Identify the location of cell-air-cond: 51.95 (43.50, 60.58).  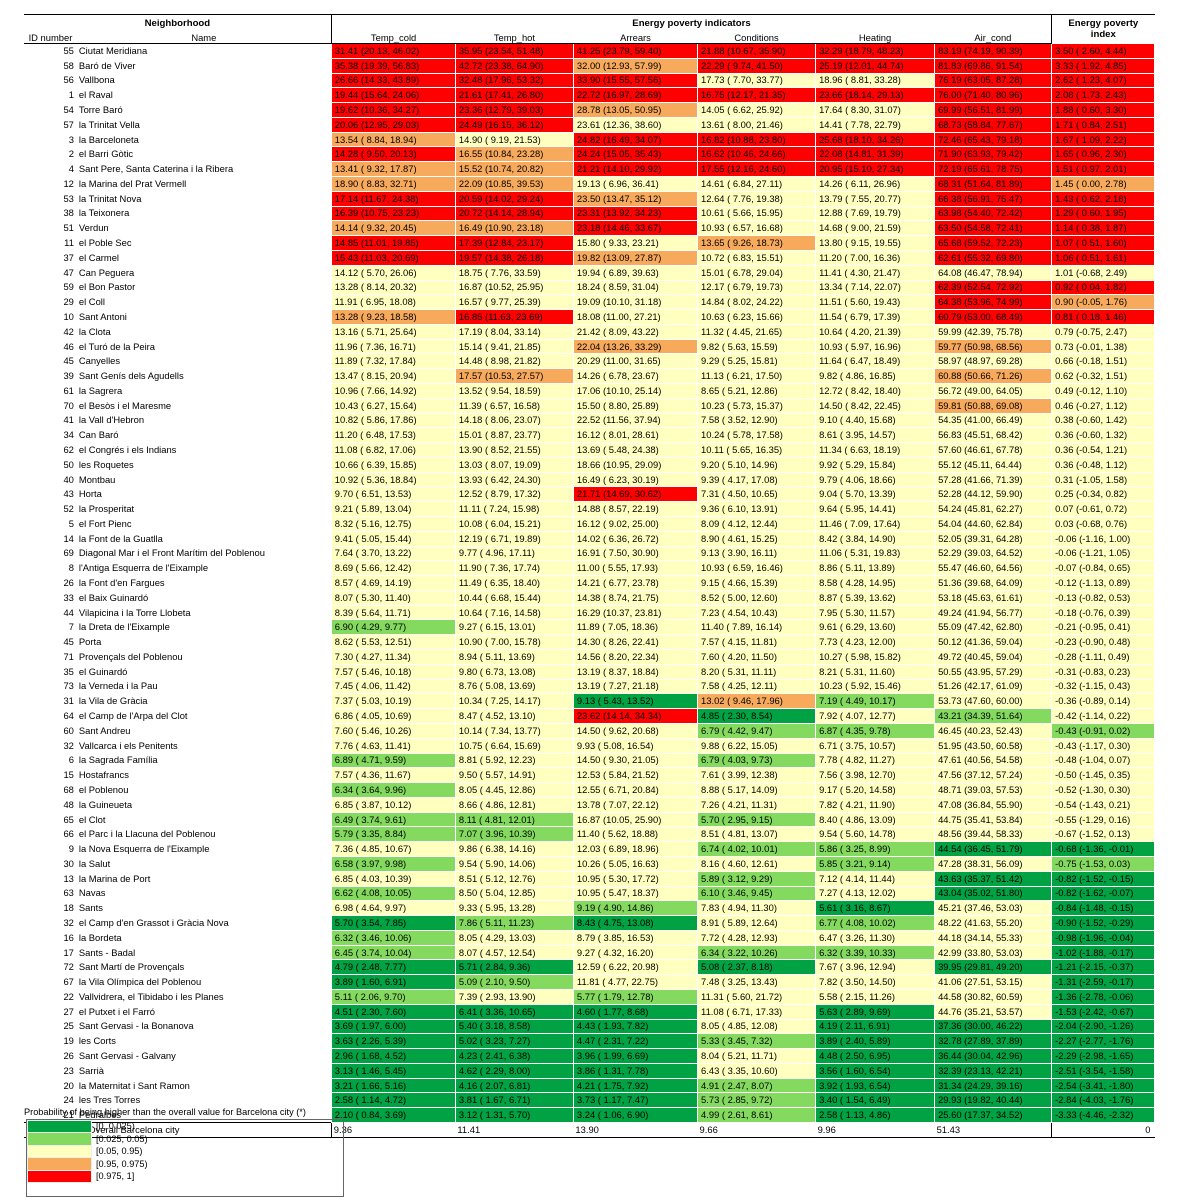
(993, 745).